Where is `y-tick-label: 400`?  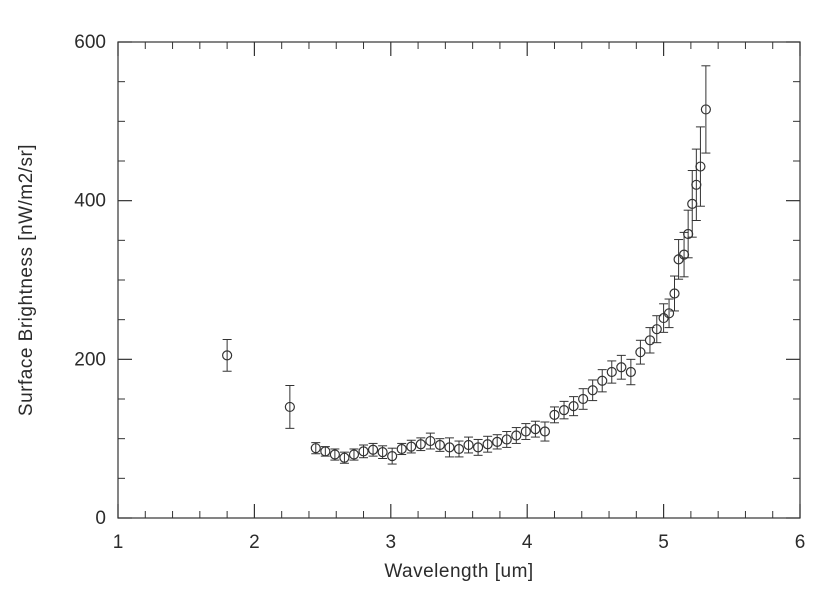
y-tick-label: 400 is located at coordinates (90, 201).